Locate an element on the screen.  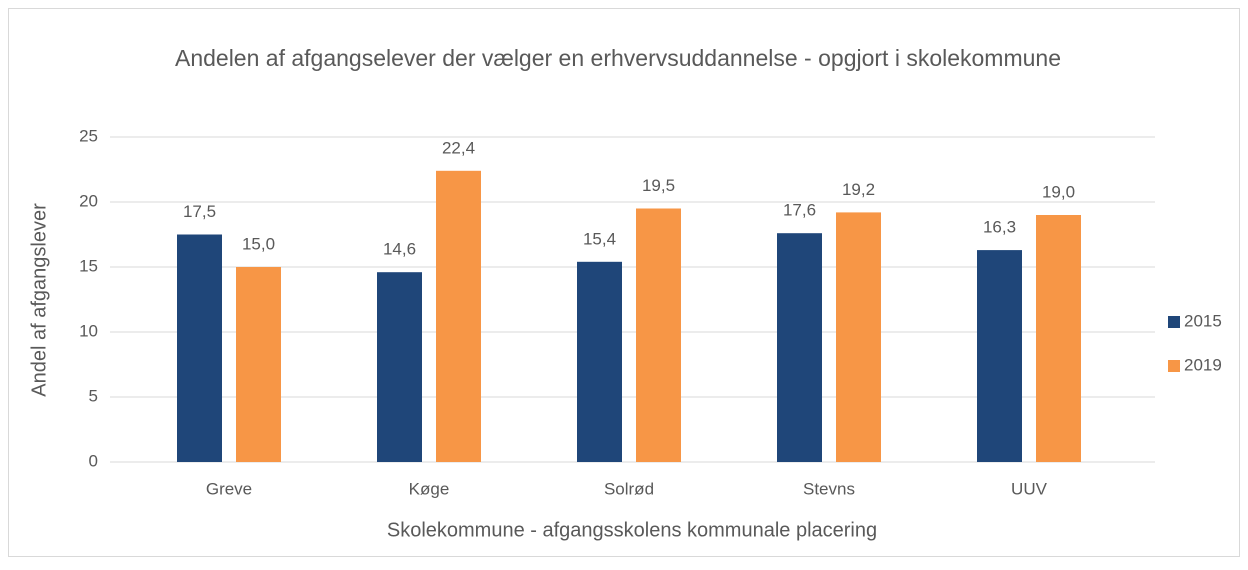
x-tick-label: Stevns is located at coordinates (829, 488).